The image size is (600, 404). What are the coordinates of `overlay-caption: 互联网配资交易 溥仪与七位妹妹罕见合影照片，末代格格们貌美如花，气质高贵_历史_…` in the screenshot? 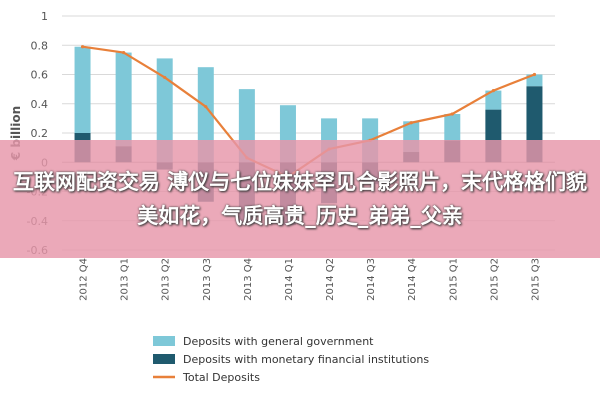 It's located at (300, 199).